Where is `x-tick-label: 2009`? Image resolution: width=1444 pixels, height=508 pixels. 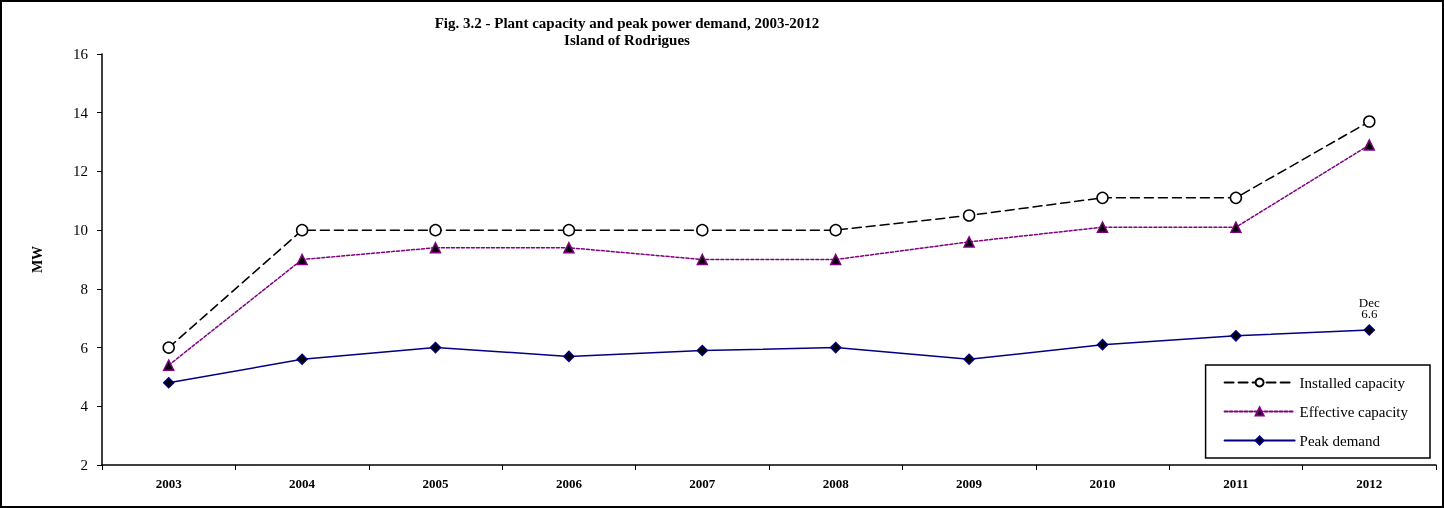
x-tick-label: 2009 is located at coordinates (969, 483).